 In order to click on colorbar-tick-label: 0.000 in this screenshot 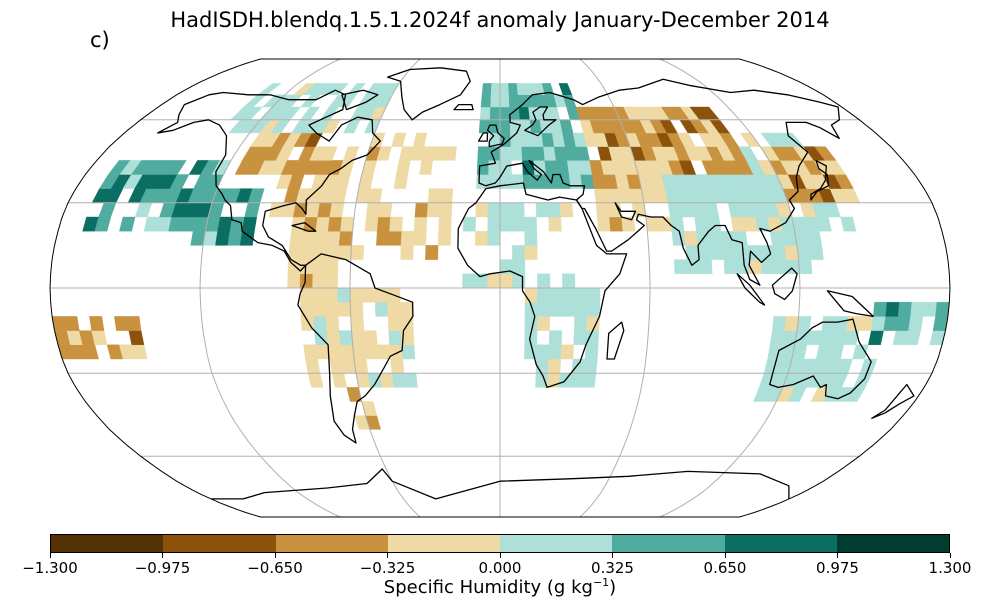, I will do `click(500, 568)`.